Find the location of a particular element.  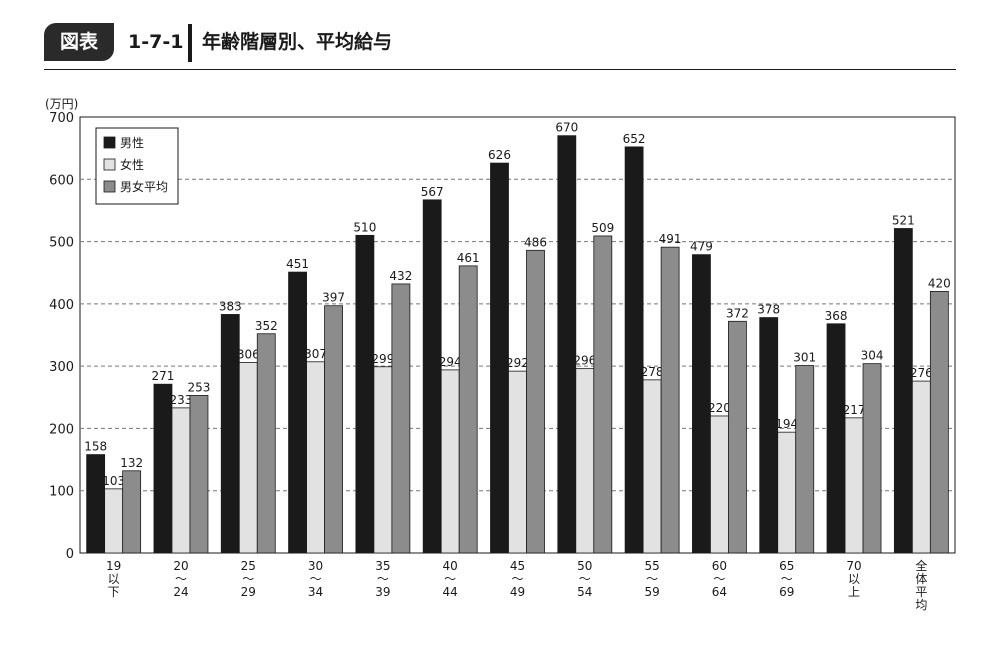

value-label: 233 is located at coordinates (181, 400).